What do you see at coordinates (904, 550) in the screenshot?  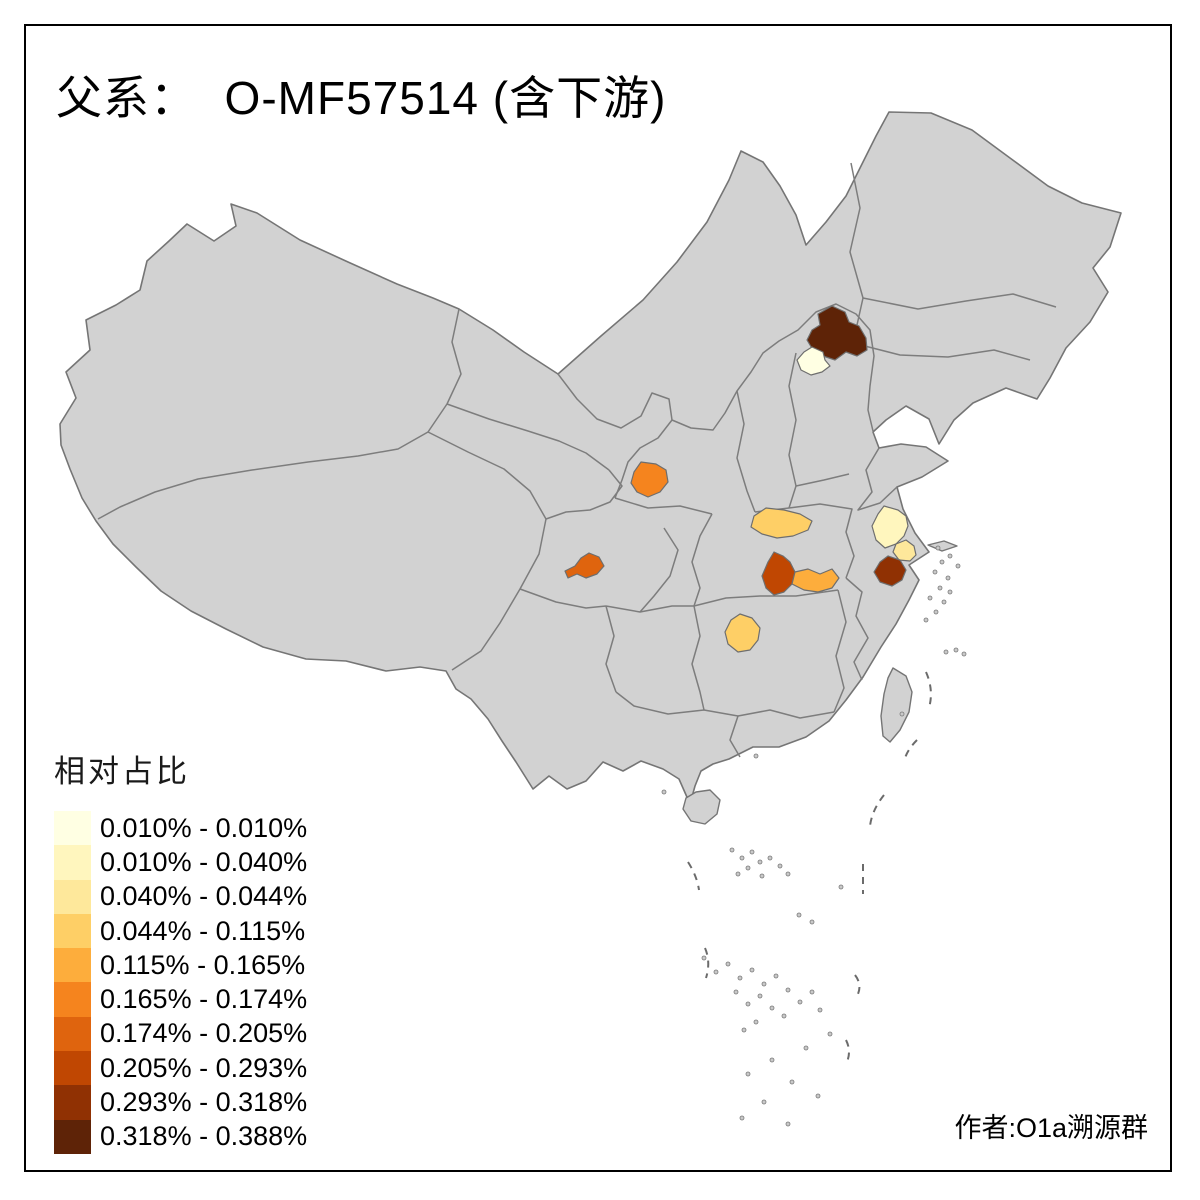 I see `choropleth-region-jiangsu-gold` at bounding box center [904, 550].